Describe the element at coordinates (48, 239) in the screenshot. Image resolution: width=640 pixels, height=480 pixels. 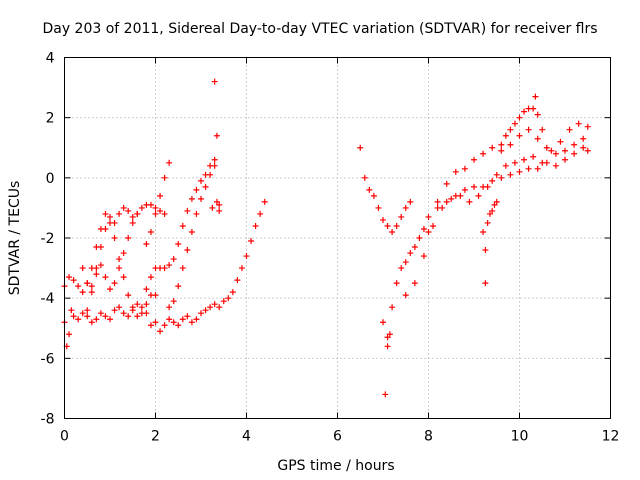
I see `y-tick-label: -2` at that location.